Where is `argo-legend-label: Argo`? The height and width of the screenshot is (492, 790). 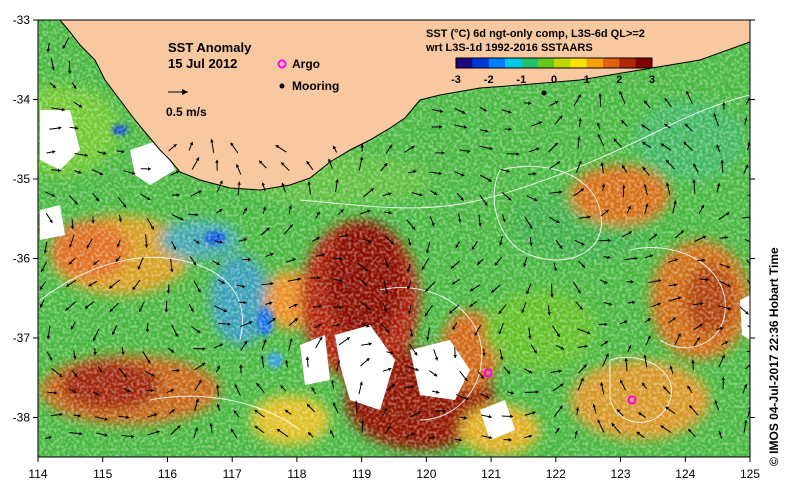 argo-legend-label: Argo is located at coordinates (306, 64).